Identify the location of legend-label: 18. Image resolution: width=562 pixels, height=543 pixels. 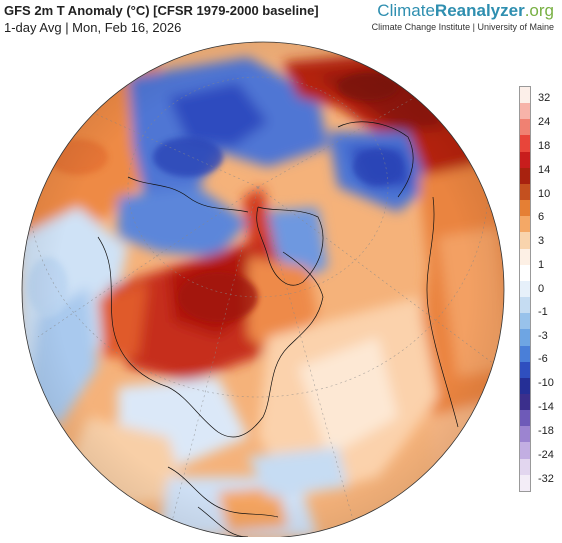
(544, 146).